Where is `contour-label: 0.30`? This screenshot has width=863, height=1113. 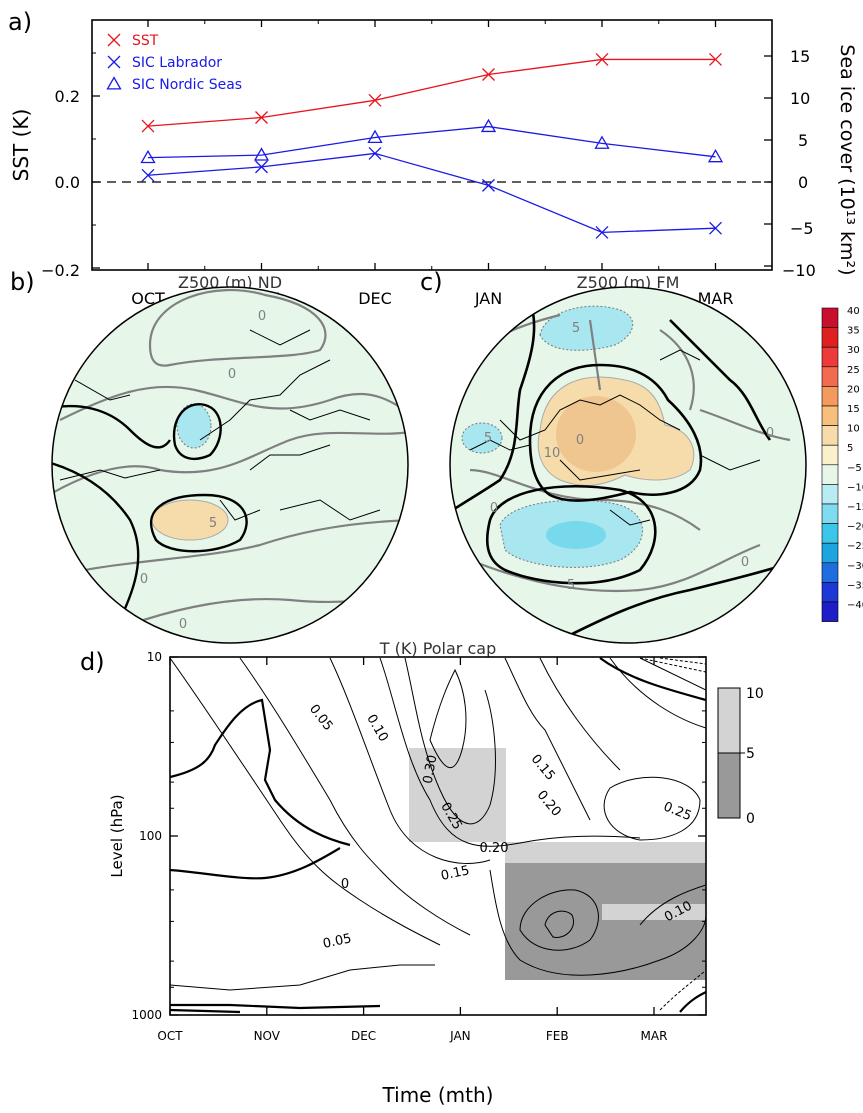 contour-label: 0.30 is located at coordinates (431, 769).